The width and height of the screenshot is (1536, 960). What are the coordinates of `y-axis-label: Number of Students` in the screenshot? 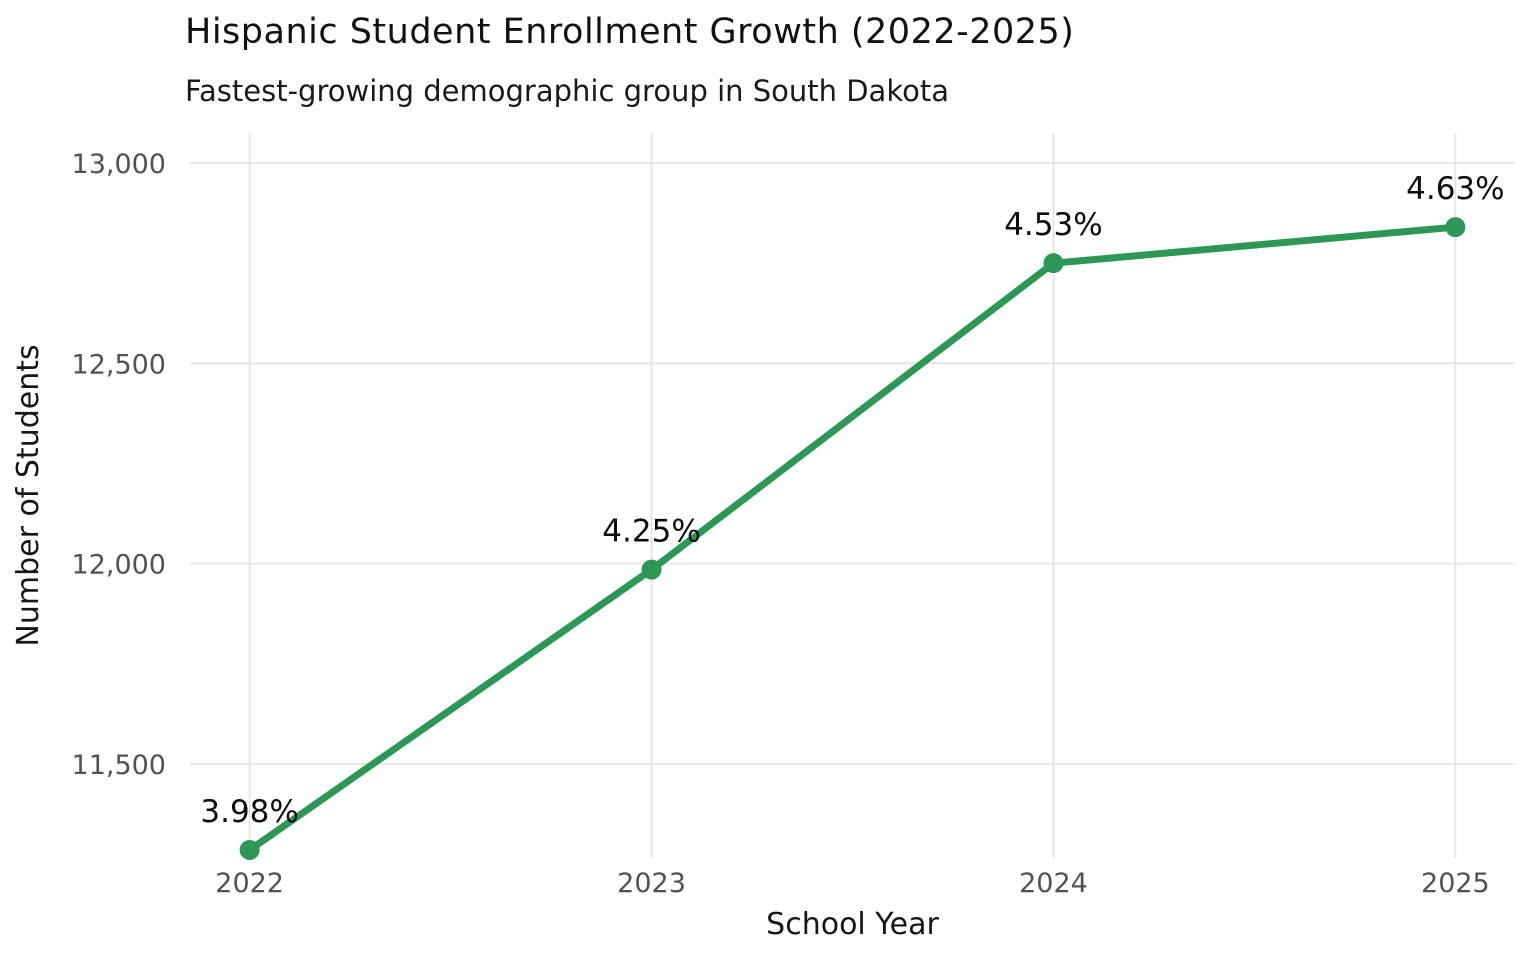 It's located at (28, 495).